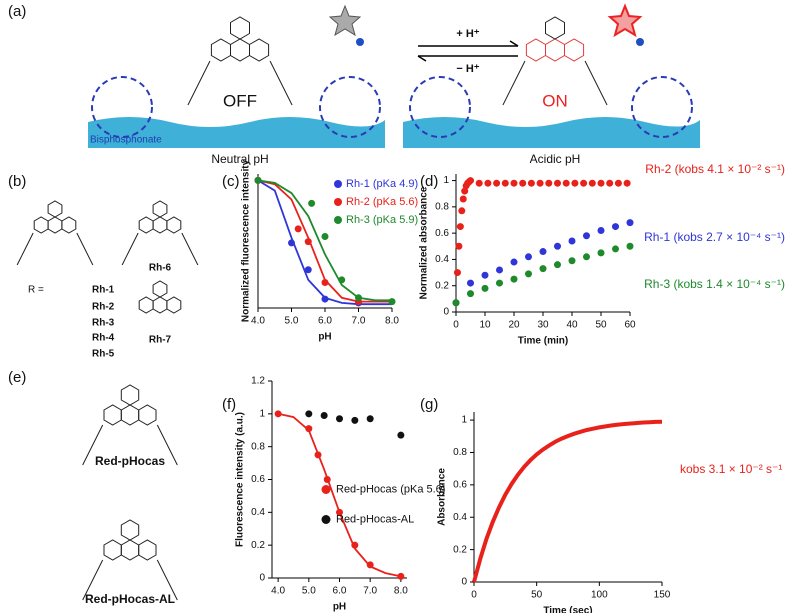  Describe the element at coordinates (160, 340) in the screenshot. I see `compound-label: Rh-7` at that location.